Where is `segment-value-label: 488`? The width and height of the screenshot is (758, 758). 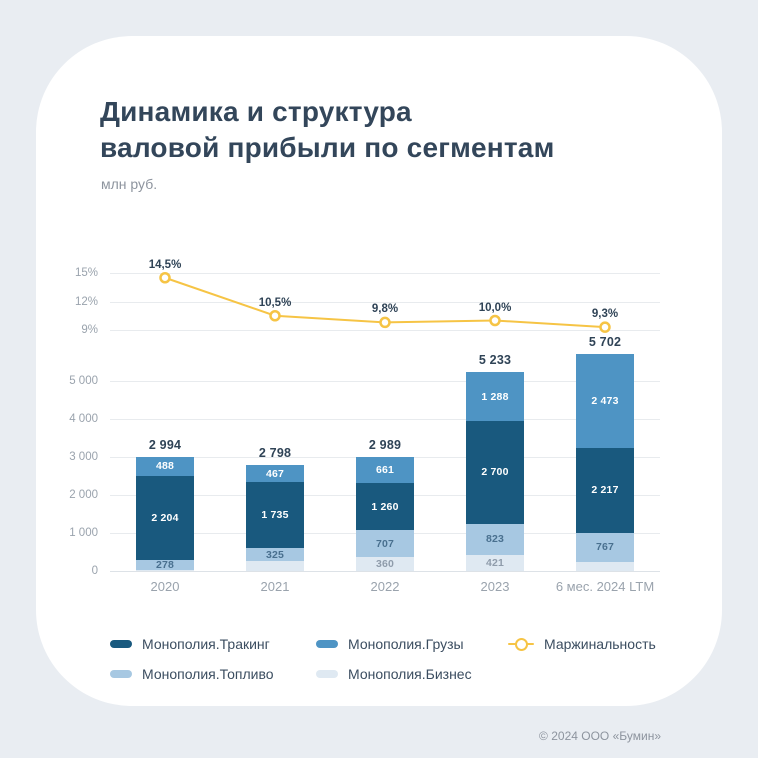 segment-value-label: 488 is located at coordinates (165, 466).